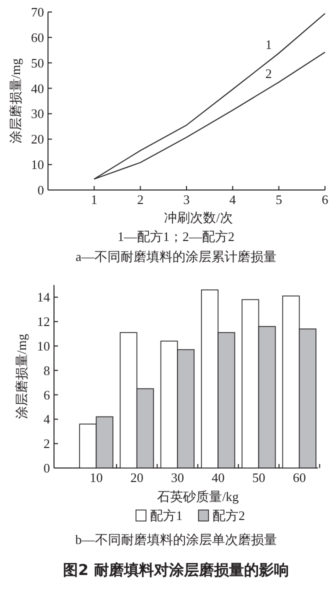  What do you see at coordinates (140, 199) in the screenshot?
I see `x-tick-label: 2` at bounding box center [140, 199].